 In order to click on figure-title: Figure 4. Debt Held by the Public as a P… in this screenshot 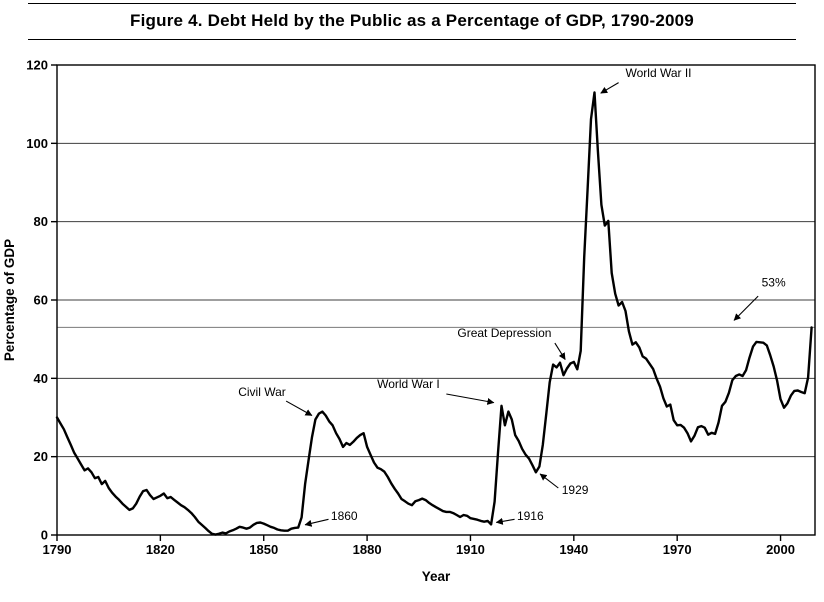, I will do `click(412, 21)`.